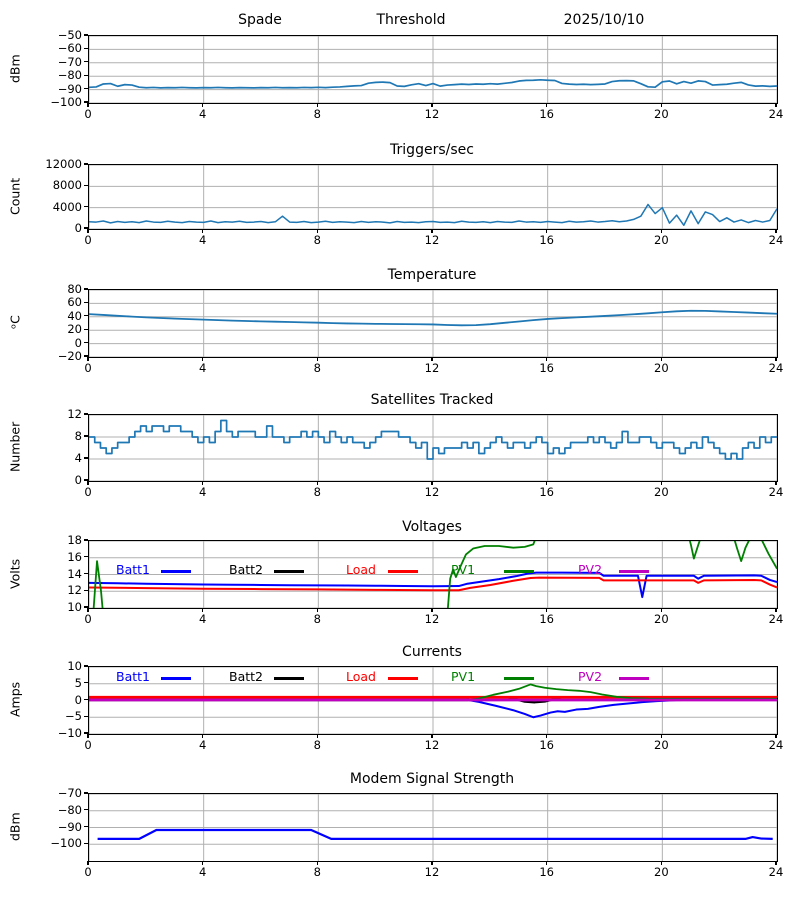 The width and height of the screenshot is (800, 900). What do you see at coordinates (403, 571) in the screenshot?
I see `legend-line-load` at bounding box center [403, 571].